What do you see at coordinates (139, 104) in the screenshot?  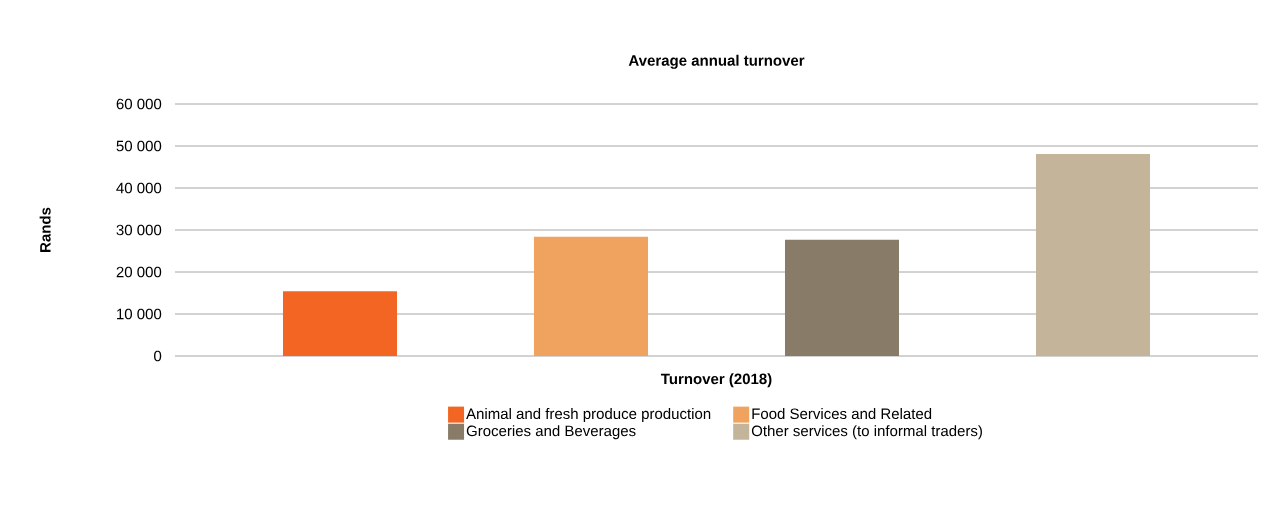 I see `y-tick-label: 60 000` at bounding box center [139, 104].